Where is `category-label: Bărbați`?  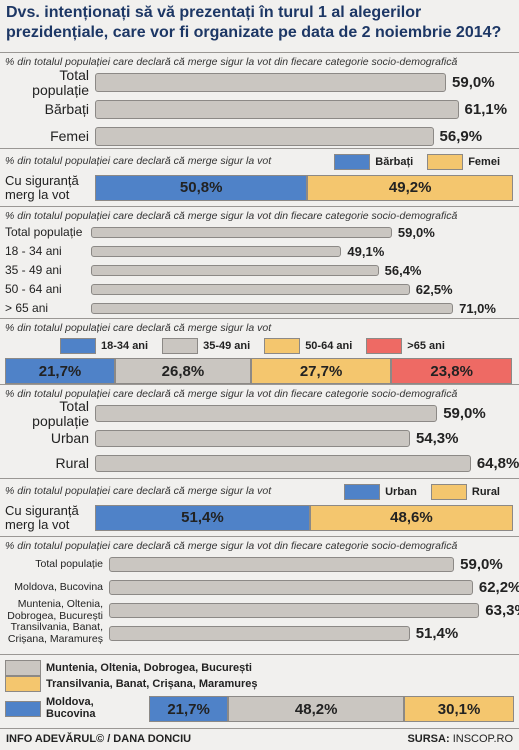 category-label: Bărbați is located at coordinates (66, 109).